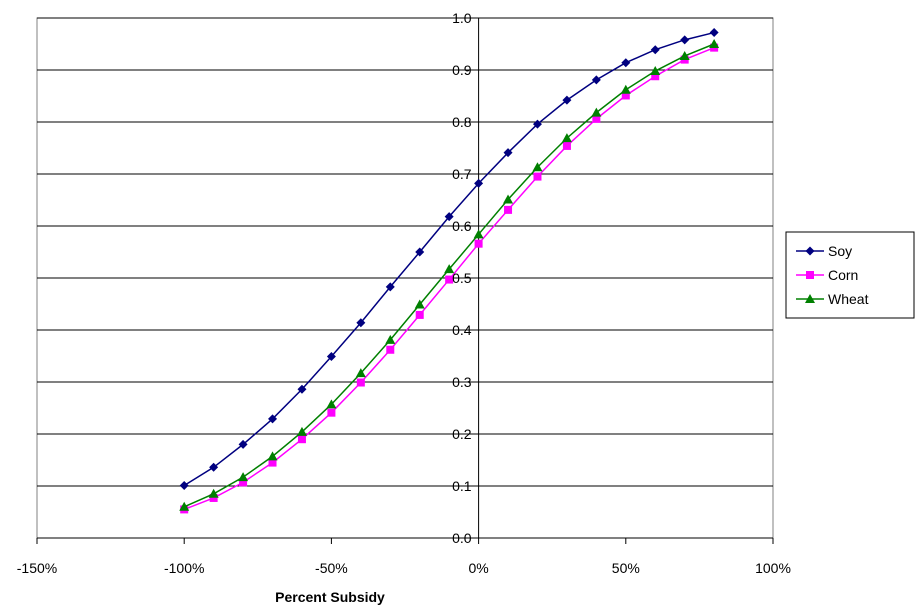 The image size is (916, 610). I want to click on y-tick-labels: 0.0 0.1 0.2 0.3 0.4 0.5 0.6 0.7 0.8 0.9 1.0, so click(462, 278).